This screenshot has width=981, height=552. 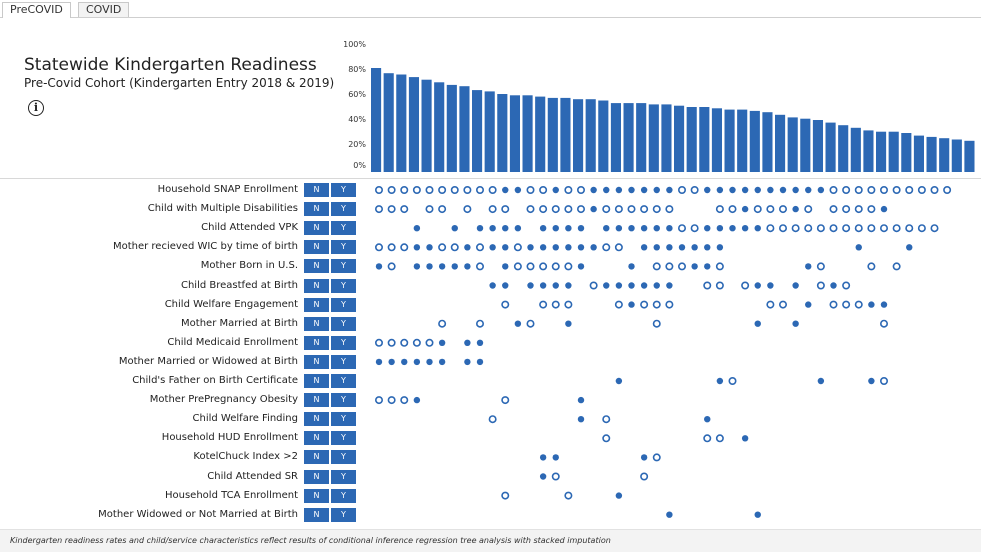 What do you see at coordinates (232, 342) in the screenshot?
I see `row-label: Child Medicaid Enrollment` at bounding box center [232, 342].